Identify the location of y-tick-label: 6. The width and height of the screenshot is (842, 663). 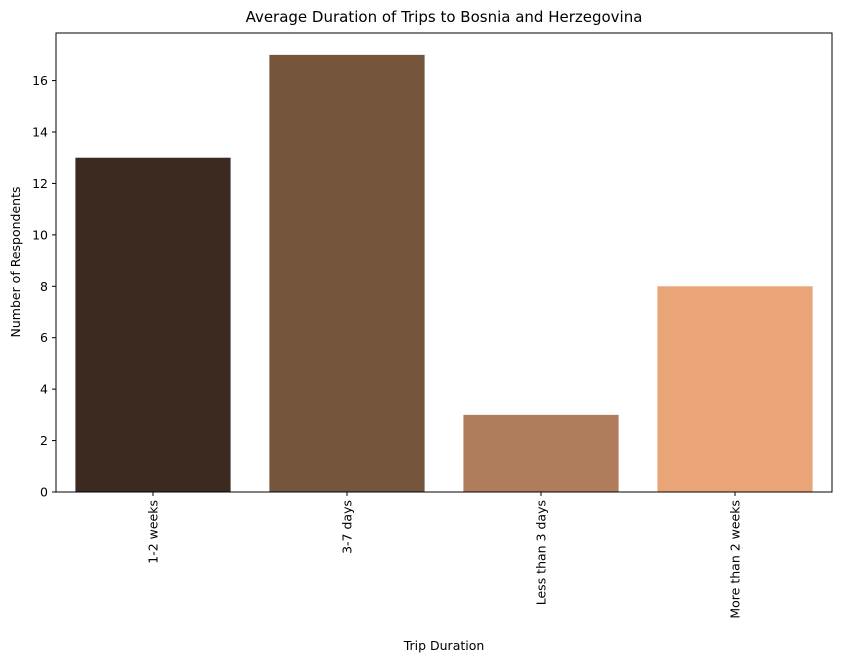
(44, 337).